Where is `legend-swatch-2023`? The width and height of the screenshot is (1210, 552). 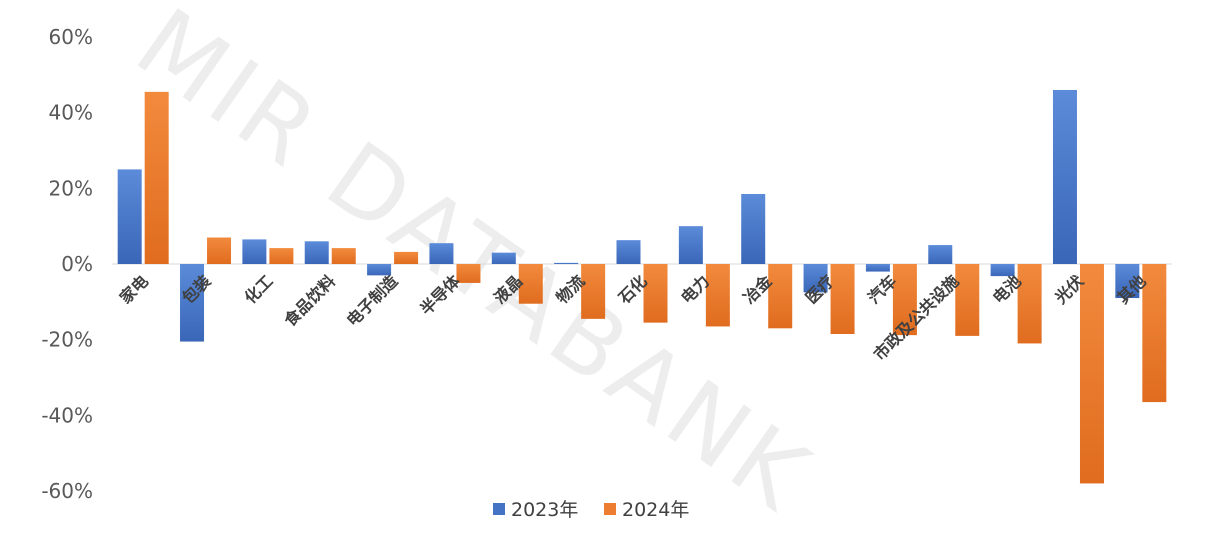
legend-swatch-2023 is located at coordinates (499, 509).